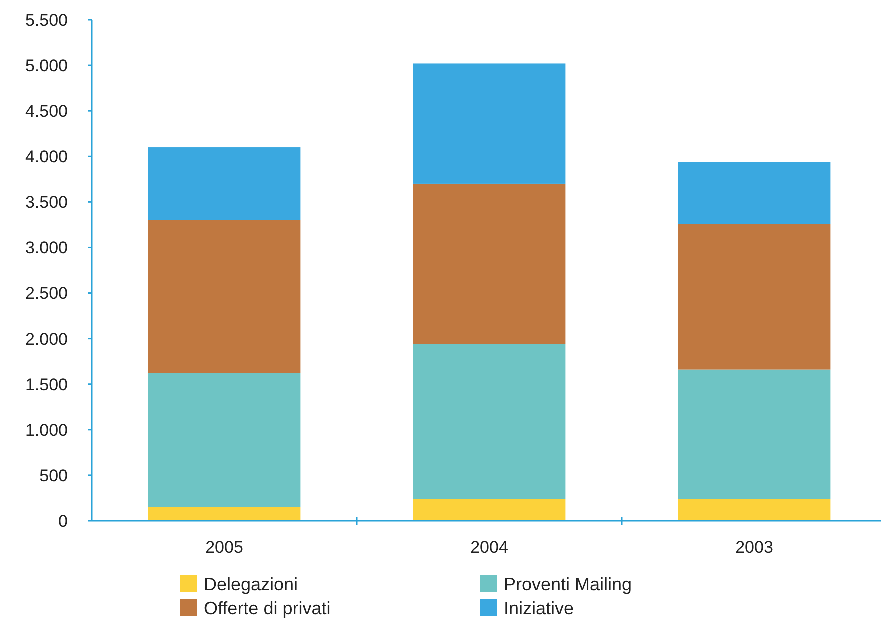 The height and width of the screenshot is (627, 881). What do you see at coordinates (755, 547) in the screenshot?
I see `x-tick-label: 2003` at bounding box center [755, 547].